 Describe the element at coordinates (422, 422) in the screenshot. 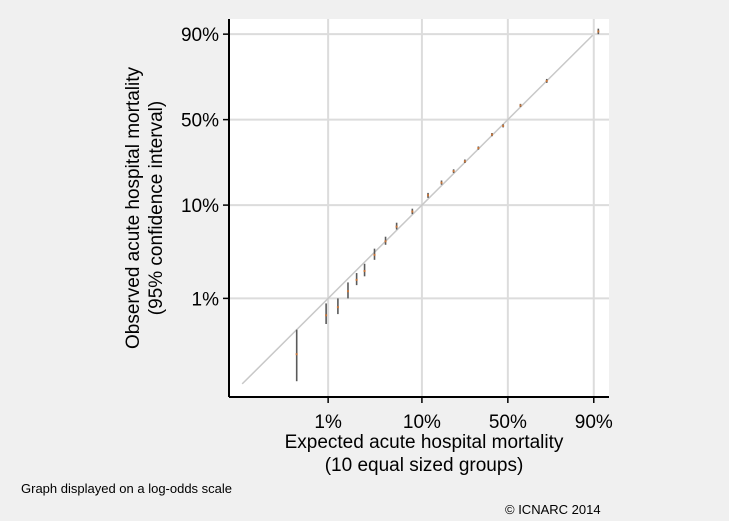

I see `x-tick-label: 10%` at that location.